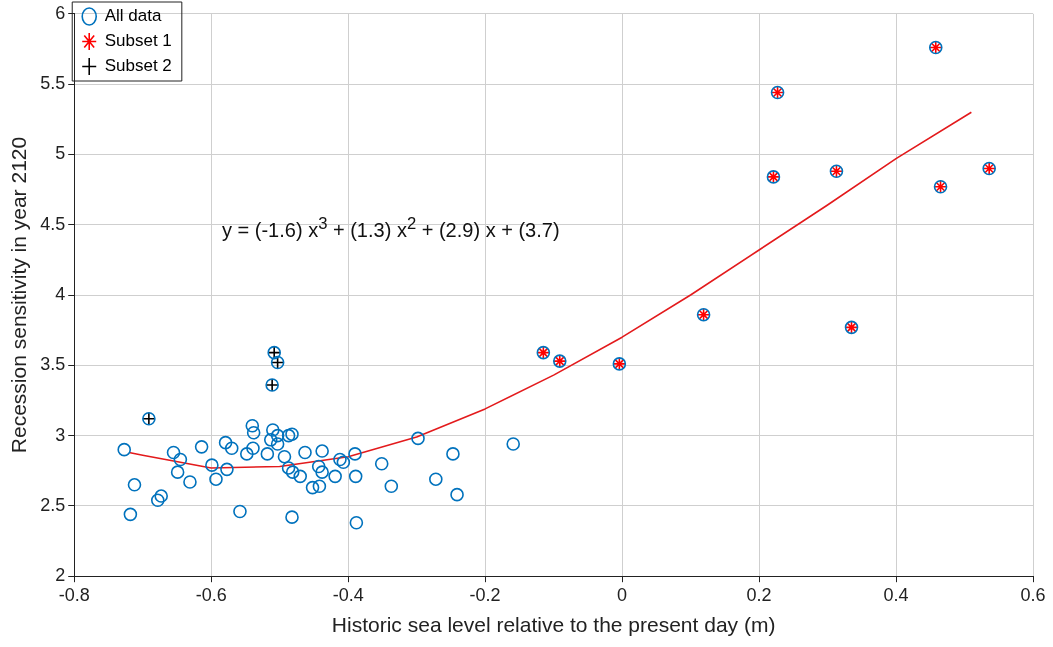 This screenshot has width=1053, height=647. I want to click on x-tick-label: 0.4, so click(896, 594).